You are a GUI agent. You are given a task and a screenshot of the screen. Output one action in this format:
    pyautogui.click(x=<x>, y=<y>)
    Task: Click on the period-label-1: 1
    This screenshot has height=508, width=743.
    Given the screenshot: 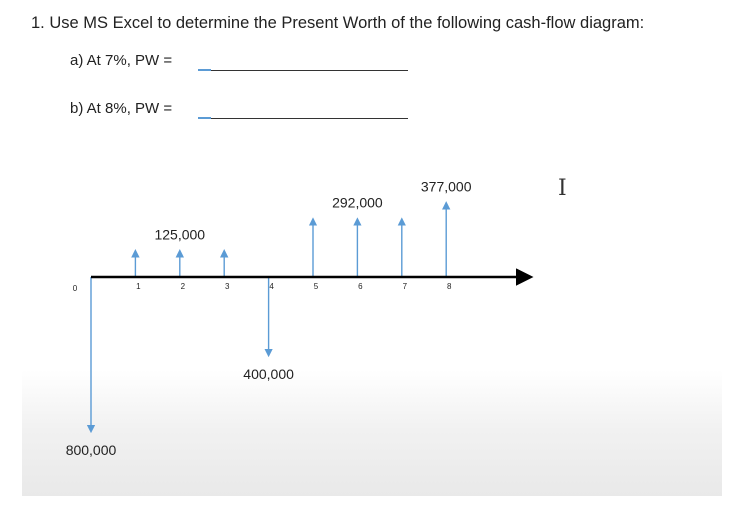 What is the action you would take?
    pyautogui.click(x=138, y=286)
    